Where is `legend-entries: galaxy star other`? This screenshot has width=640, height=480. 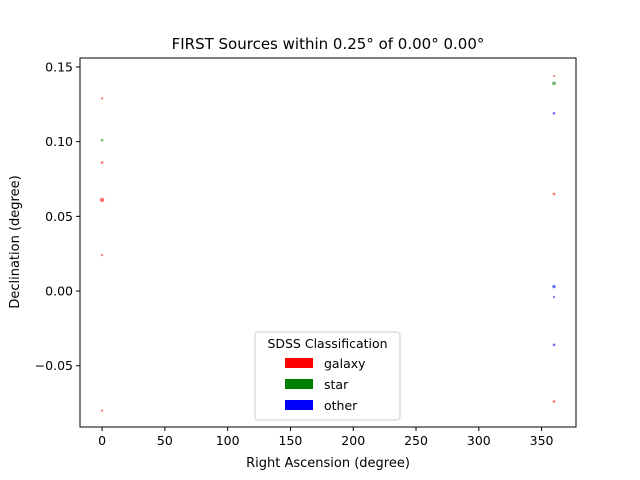 legend-entries: galaxy star other is located at coordinates (325, 384).